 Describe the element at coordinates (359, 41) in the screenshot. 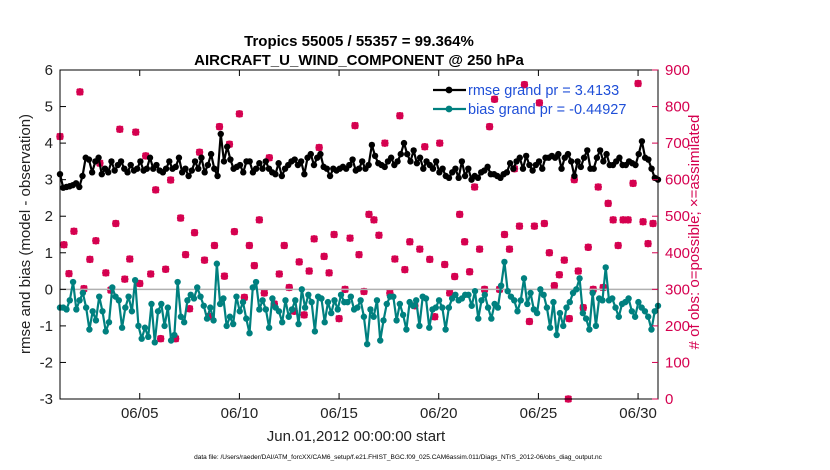

I see `chart-title-line1: Tropics 55005 / 55357 = 99.364%` at that location.